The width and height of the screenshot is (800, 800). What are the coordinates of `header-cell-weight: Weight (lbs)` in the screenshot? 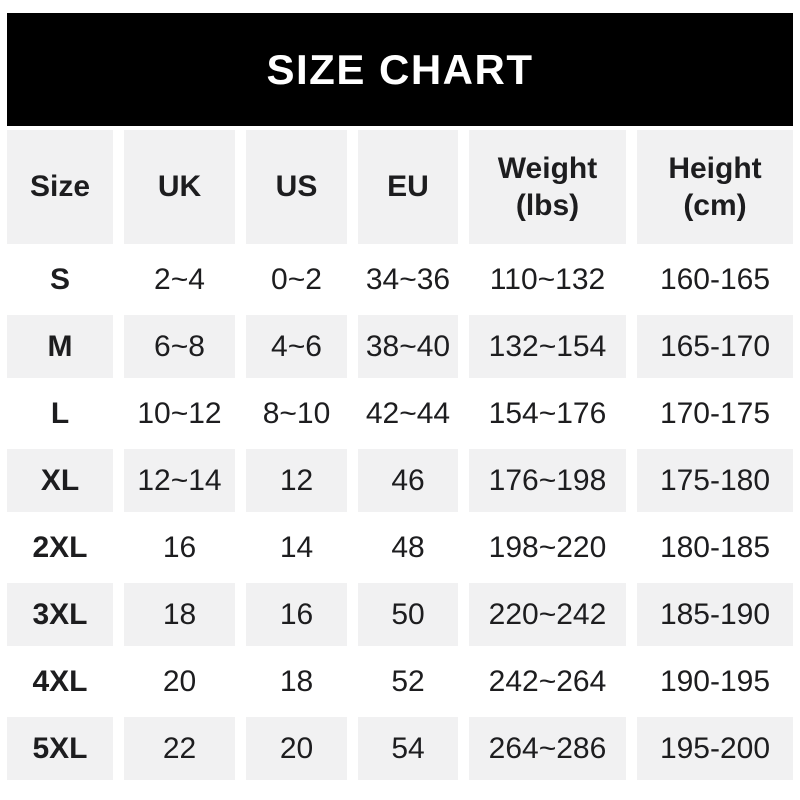 It's located at (547, 187).